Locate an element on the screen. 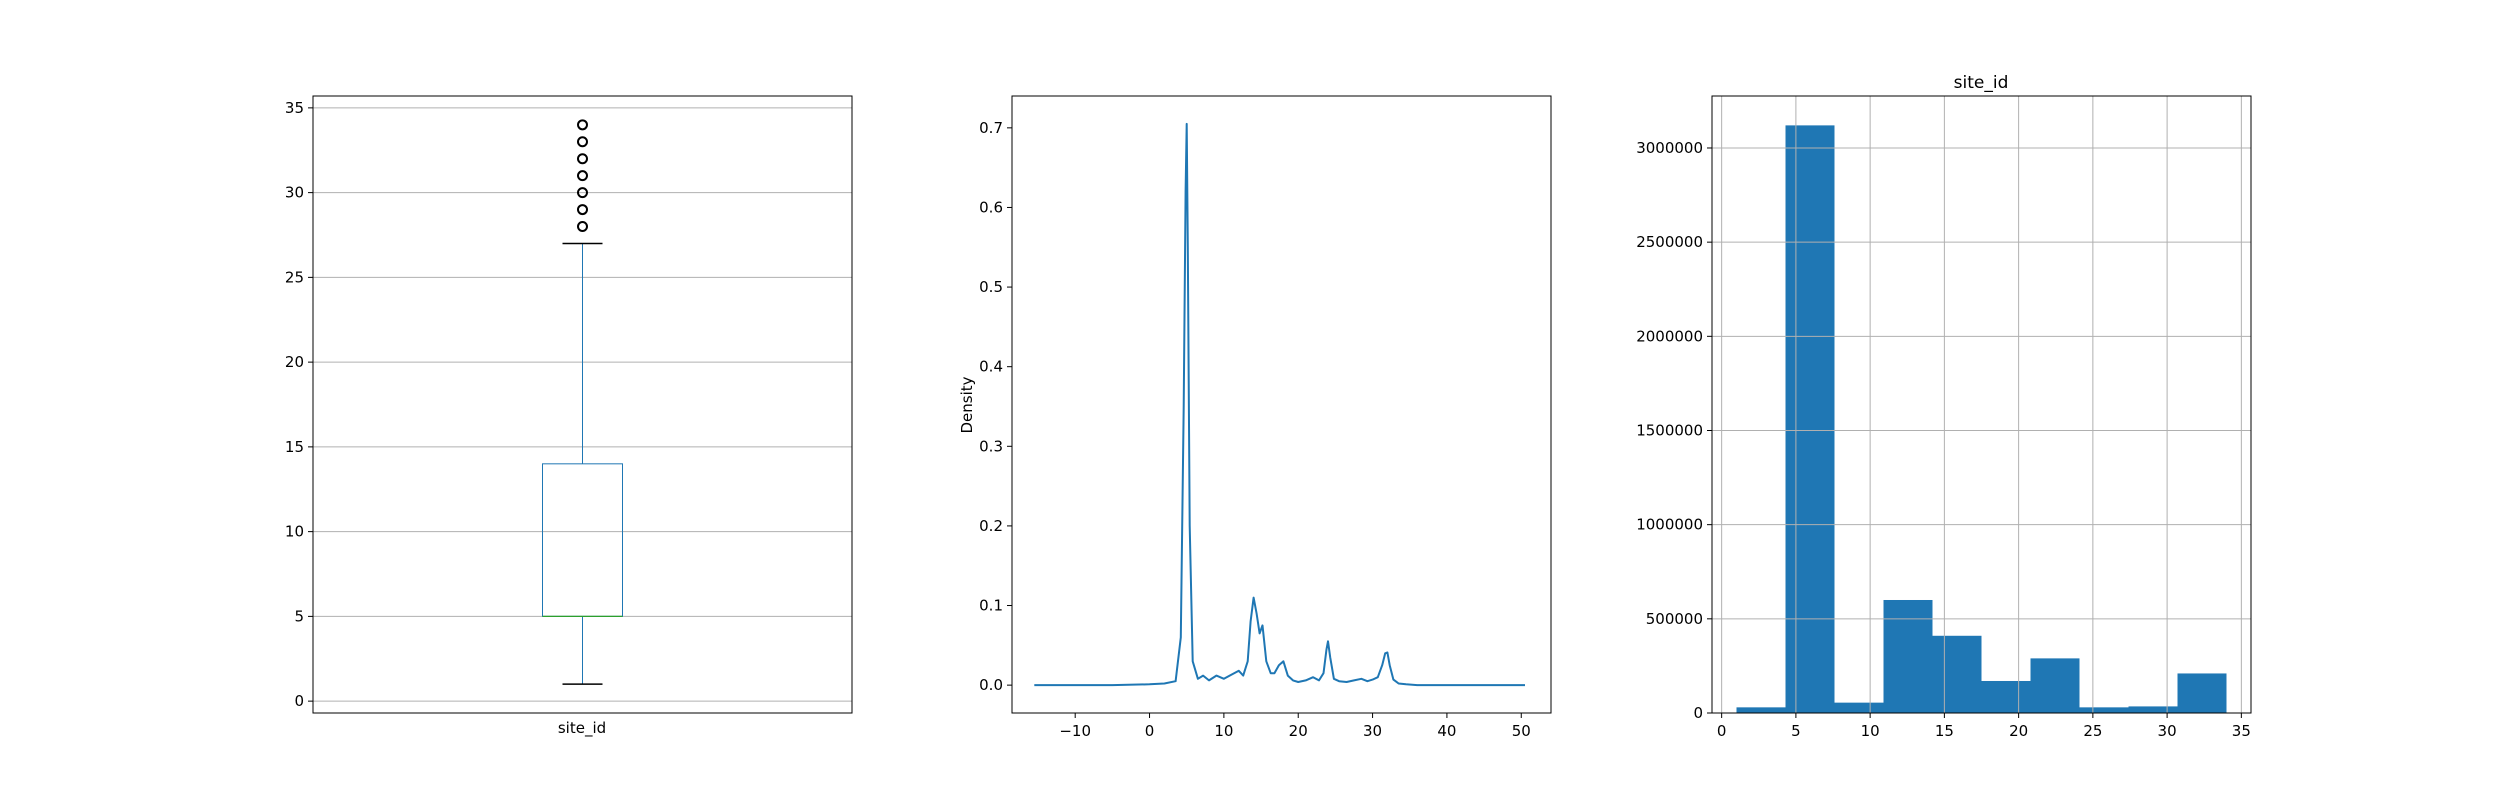 Image resolution: width=2500 pixels, height=800 pixels. histogram-y-tick-label: 0 is located at coordinates (1698, 713).